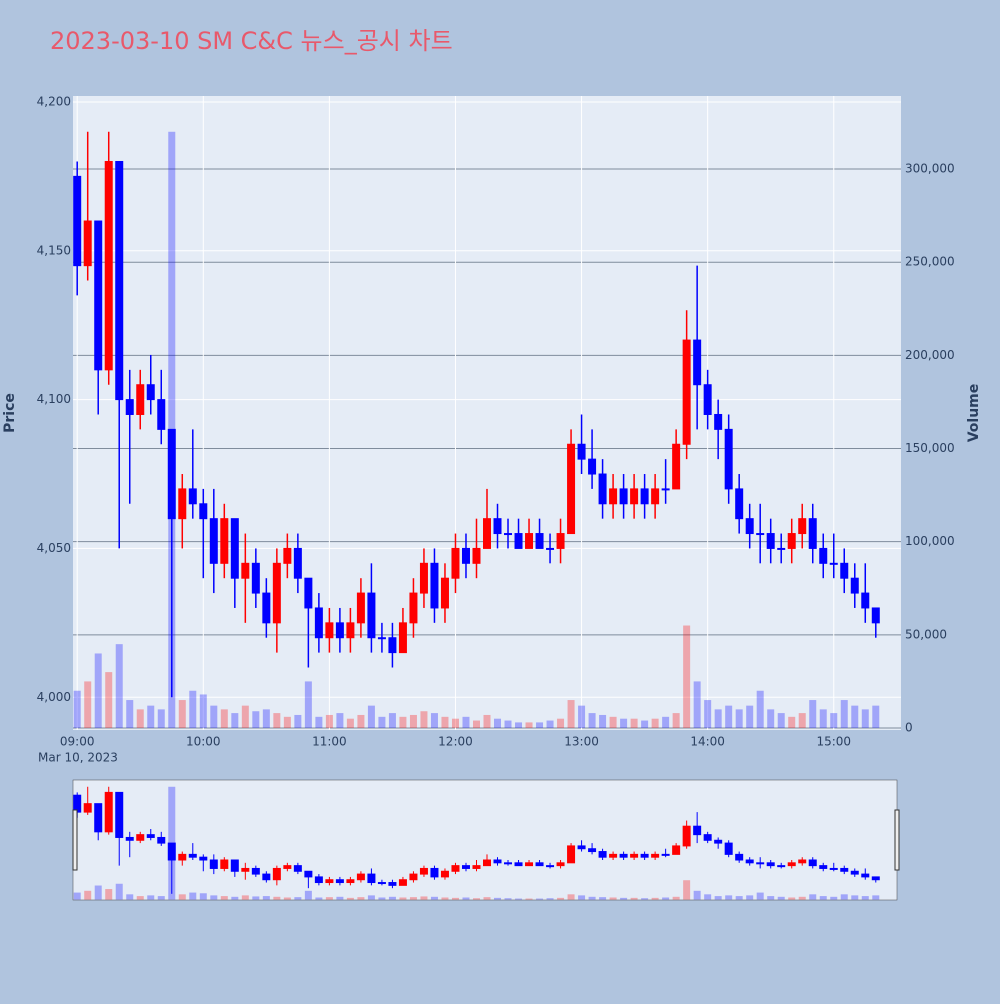  I want to click on y2-tick-label: 250,000, so click(930, 262).